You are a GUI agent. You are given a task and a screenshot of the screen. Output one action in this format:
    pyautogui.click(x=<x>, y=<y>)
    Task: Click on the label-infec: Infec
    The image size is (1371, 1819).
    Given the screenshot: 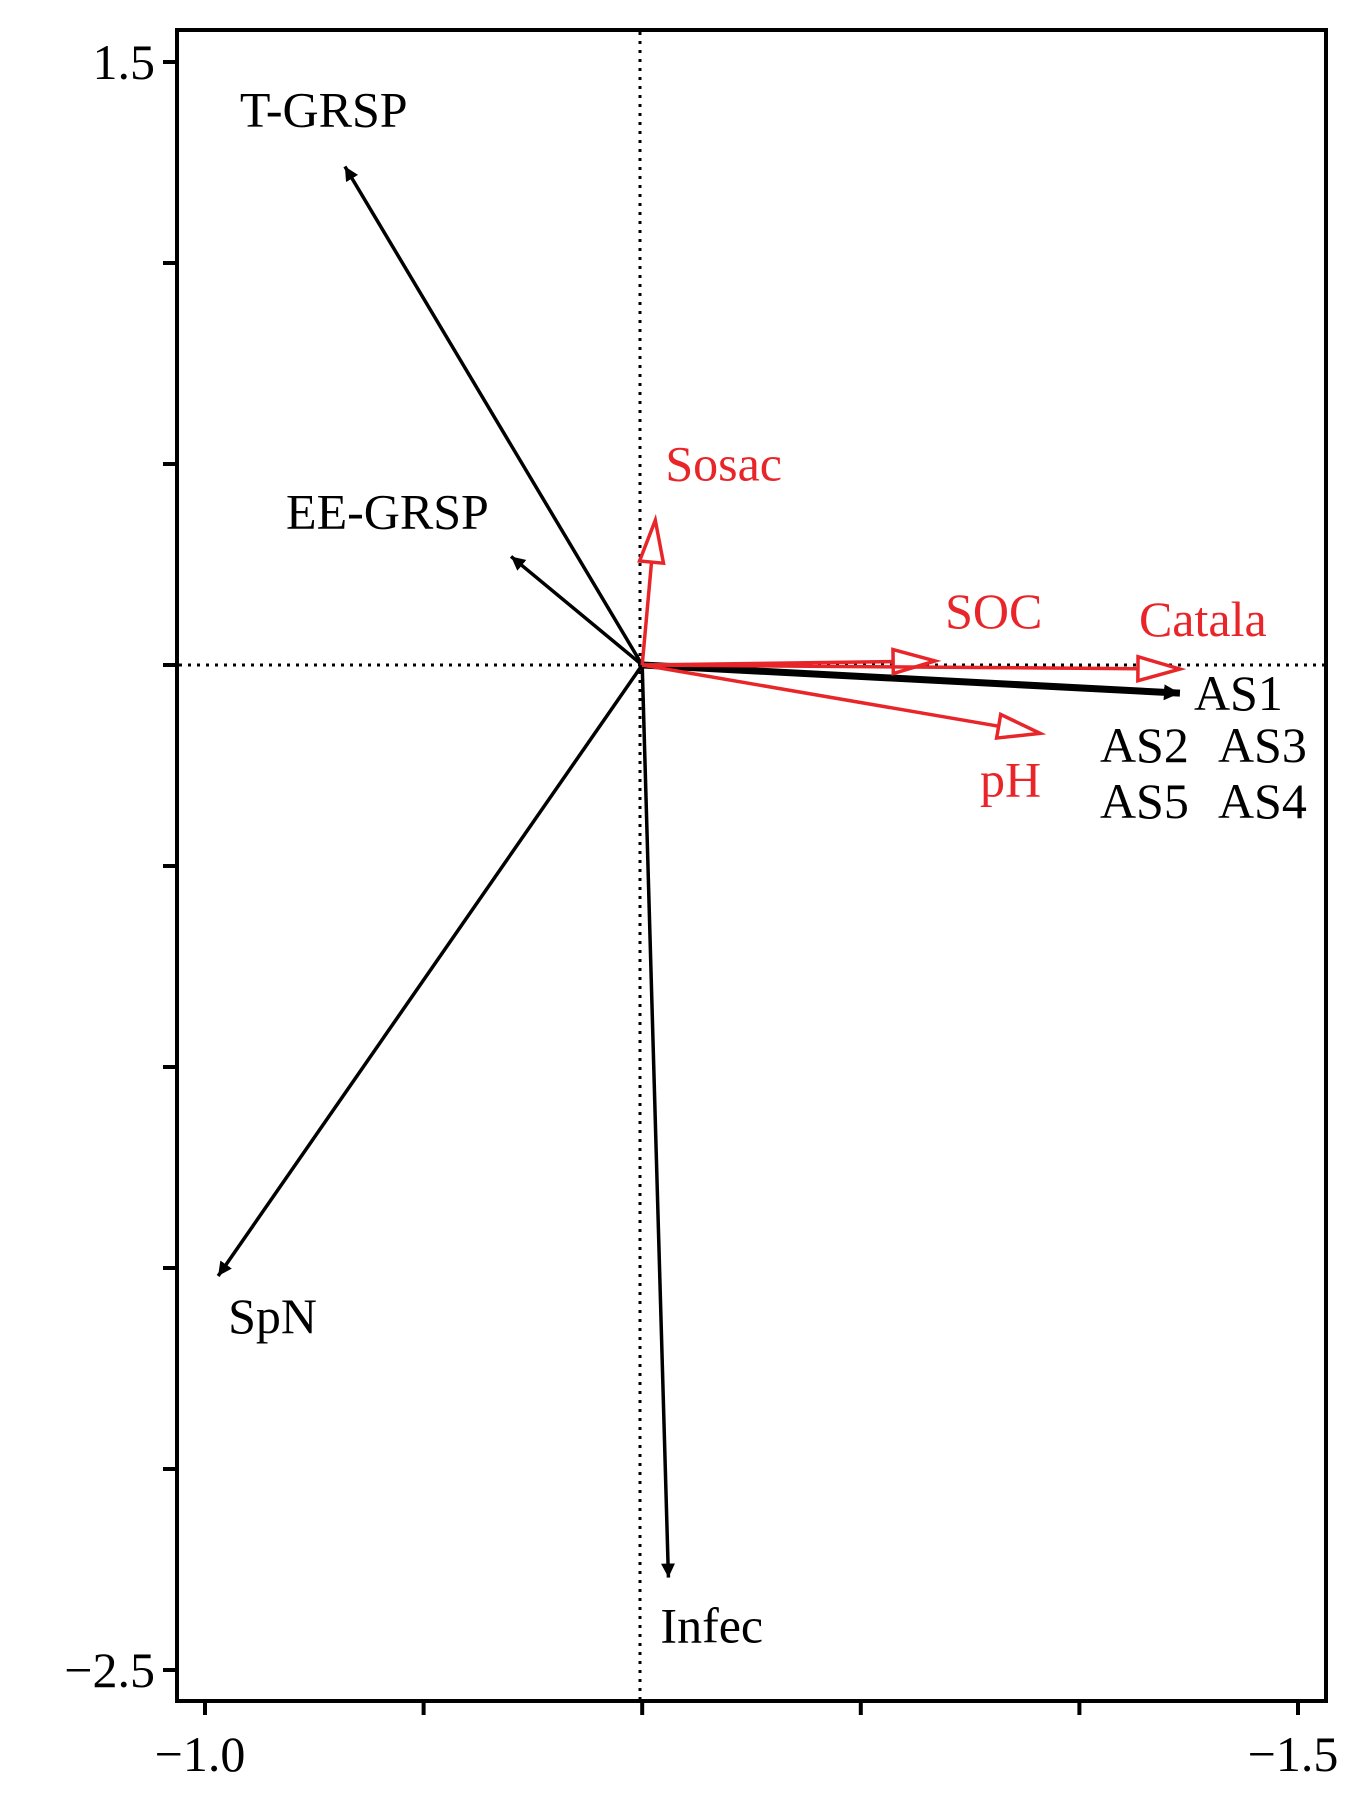 What is the action you would take?
    pyautogui.click(x=711, y=1626)
    